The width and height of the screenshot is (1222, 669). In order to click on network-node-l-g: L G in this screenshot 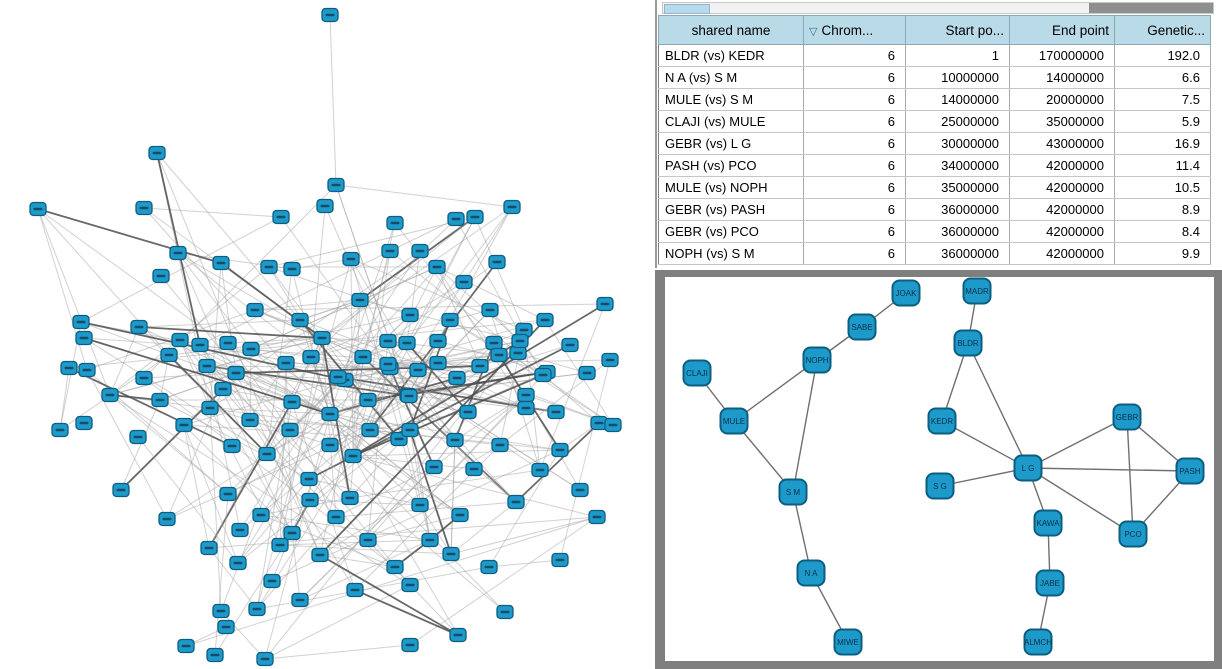, I will do `click(1028, 468)`.